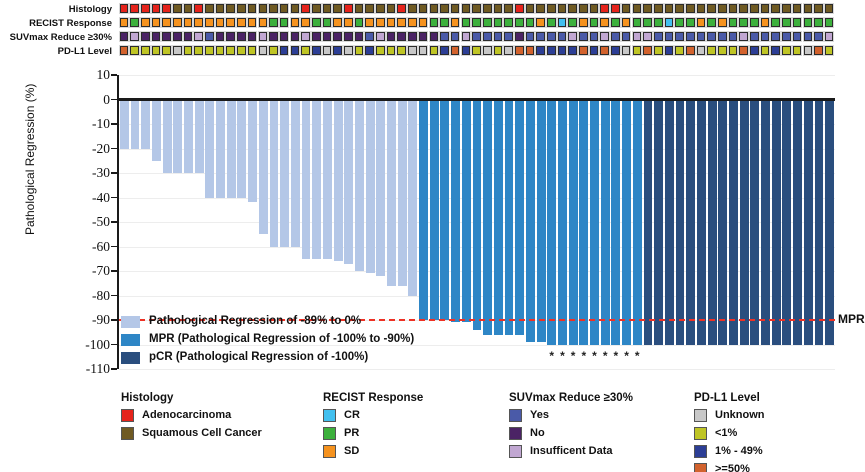 Image resolution: width=865 pixels, height=472 pixels. I want to click on y-tick-label: -20, so click(101, 148).